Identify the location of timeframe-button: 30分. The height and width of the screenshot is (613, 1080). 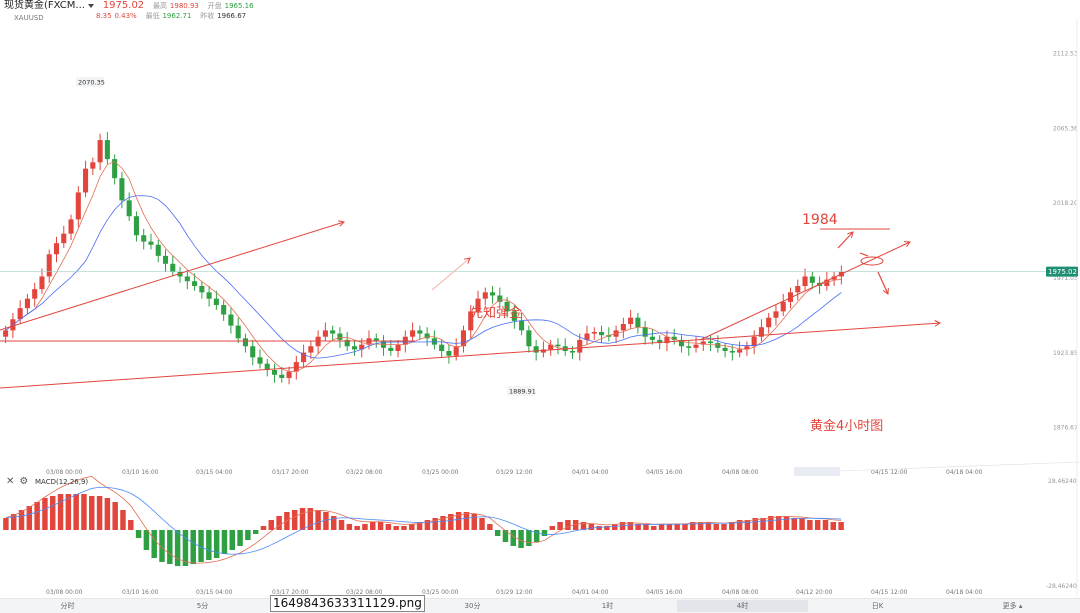
(472, 606).